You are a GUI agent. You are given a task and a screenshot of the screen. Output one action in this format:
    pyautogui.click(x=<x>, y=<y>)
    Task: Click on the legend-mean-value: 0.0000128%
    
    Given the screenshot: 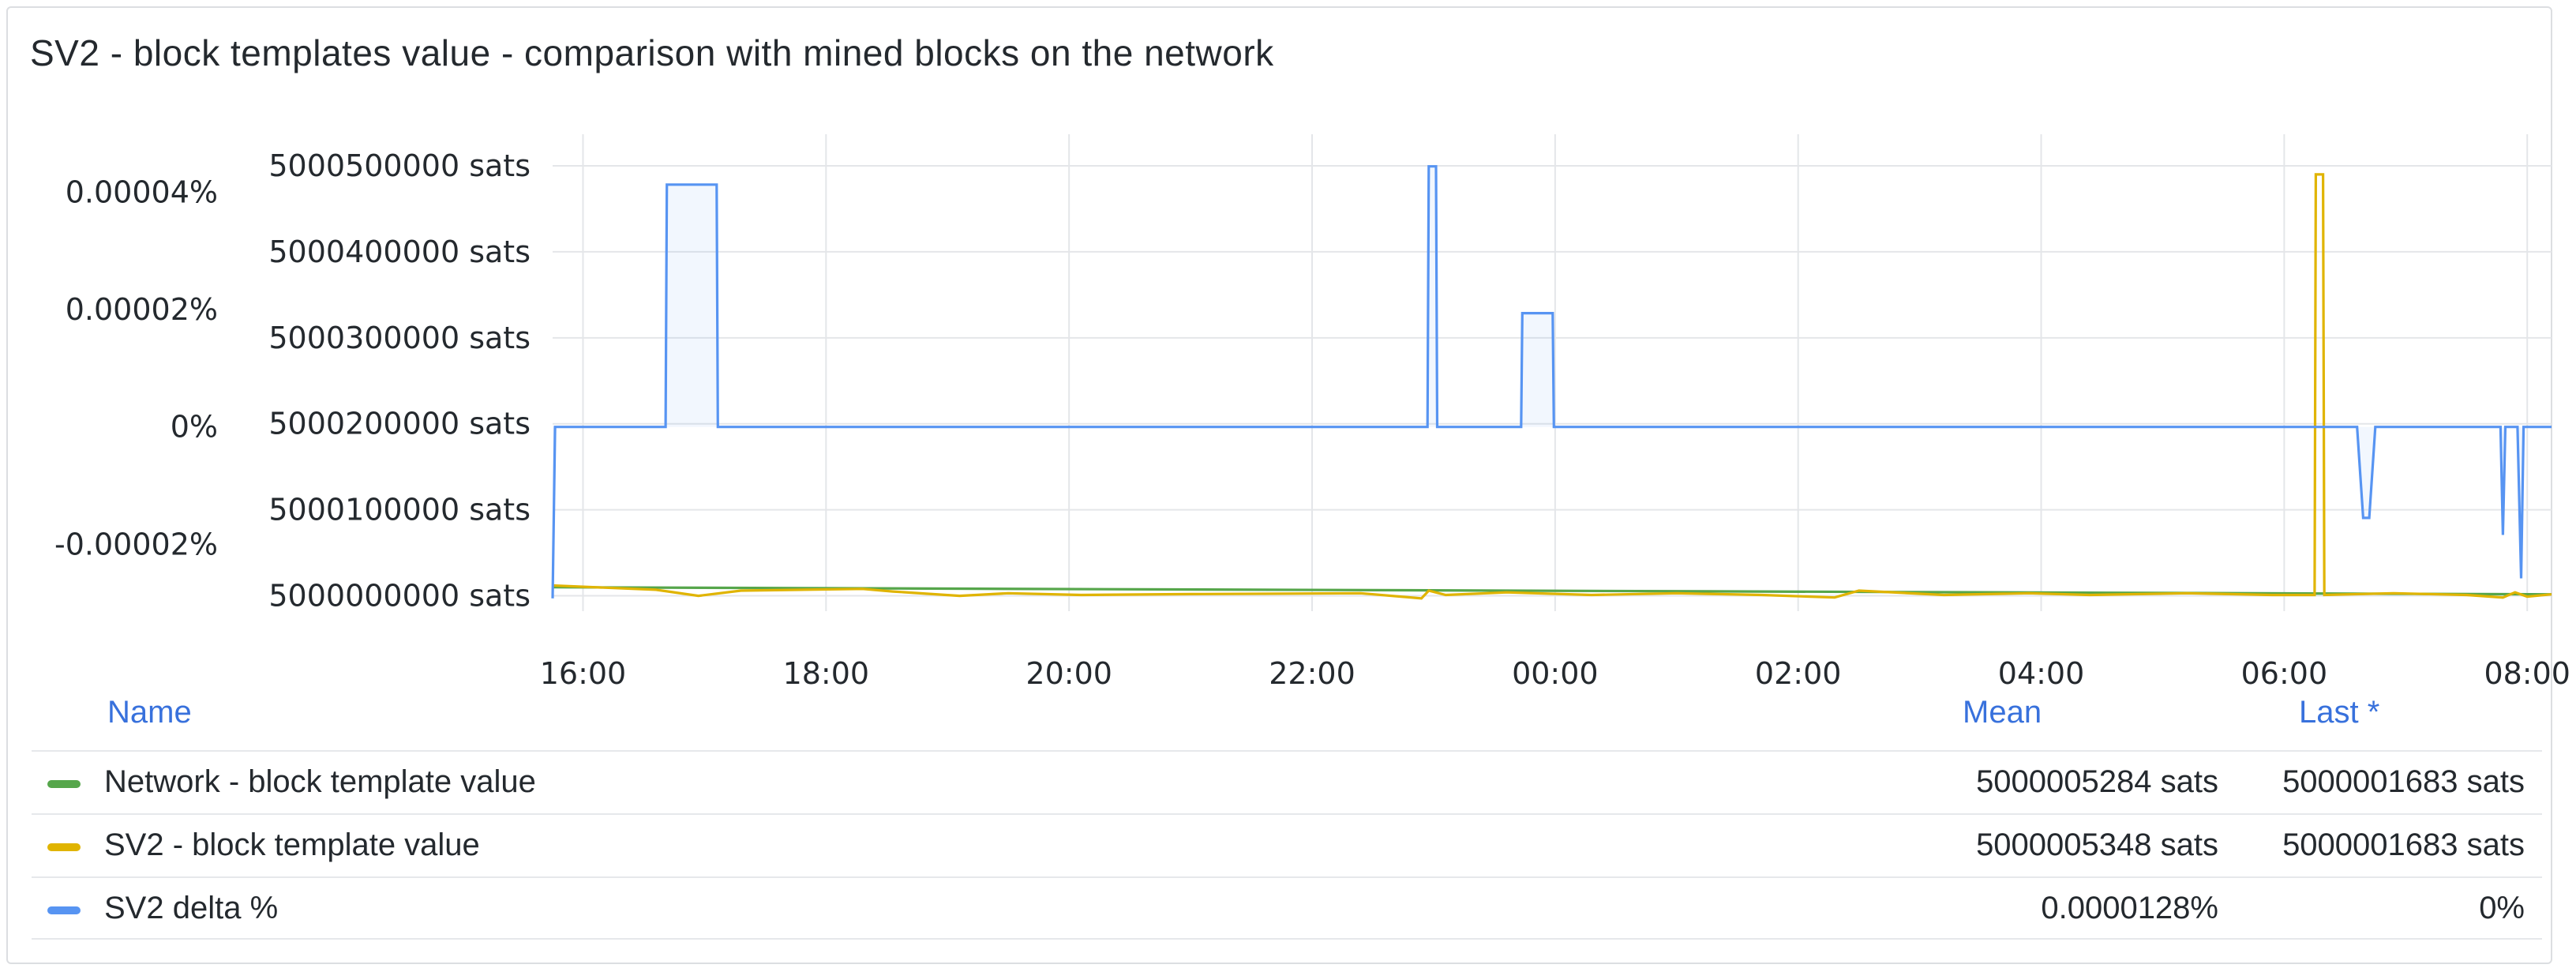 What is the action you would take?
    pyautogui.click(x=2129, y=908)
    